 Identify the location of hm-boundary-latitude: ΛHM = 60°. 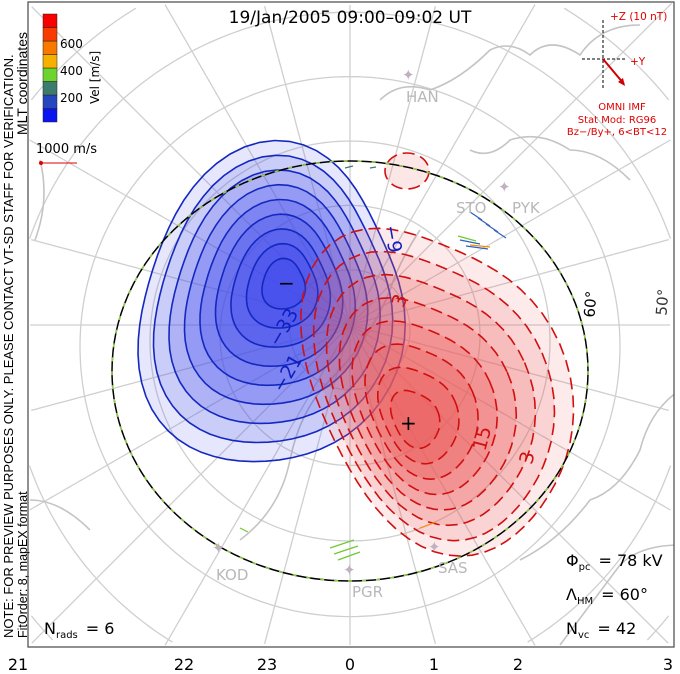
(607, 596).